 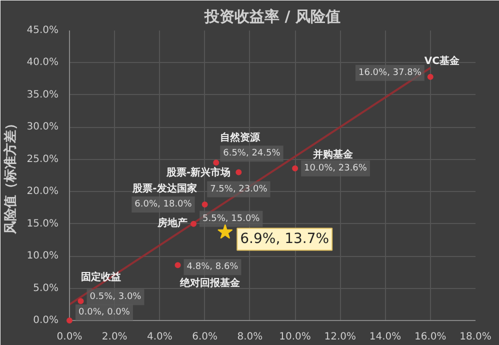 What do you see at coordinates (340, 337) in the screenshot?
I see `x-tick-label: 12.0%` at bounding box center [340, 337].